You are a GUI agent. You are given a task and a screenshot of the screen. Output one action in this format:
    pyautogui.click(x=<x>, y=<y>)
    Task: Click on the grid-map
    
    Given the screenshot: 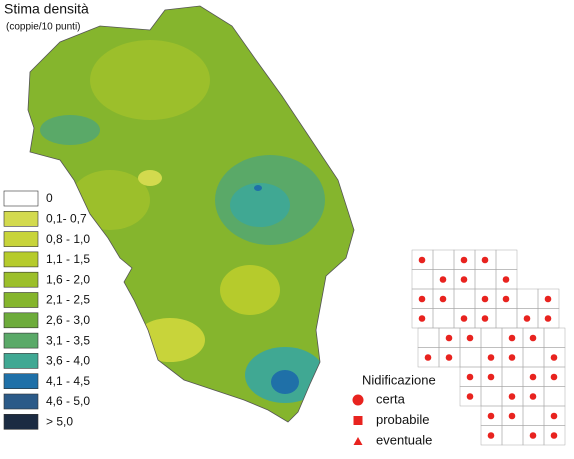 What is the action you would take?
    pyautogui.click(x=488, y=347)
    